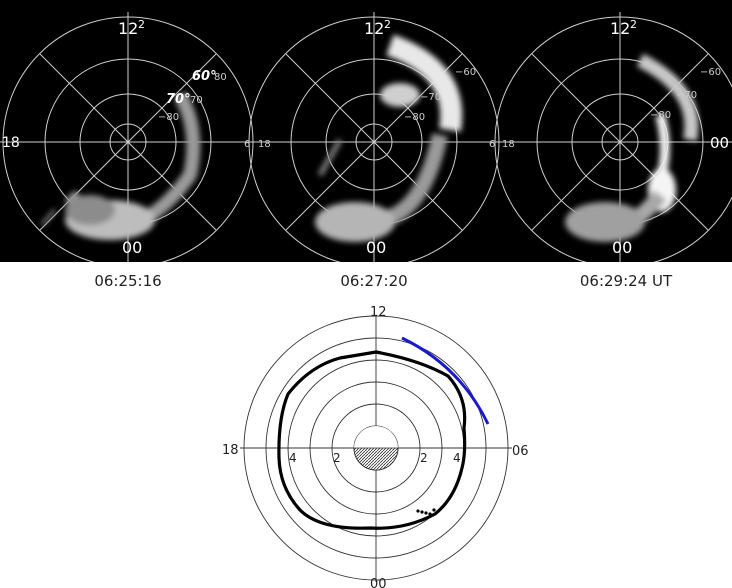  Describe the element at coordinates (387, 24) in the screenshot. I see `panel-2-noon-sup: 2` at that location.